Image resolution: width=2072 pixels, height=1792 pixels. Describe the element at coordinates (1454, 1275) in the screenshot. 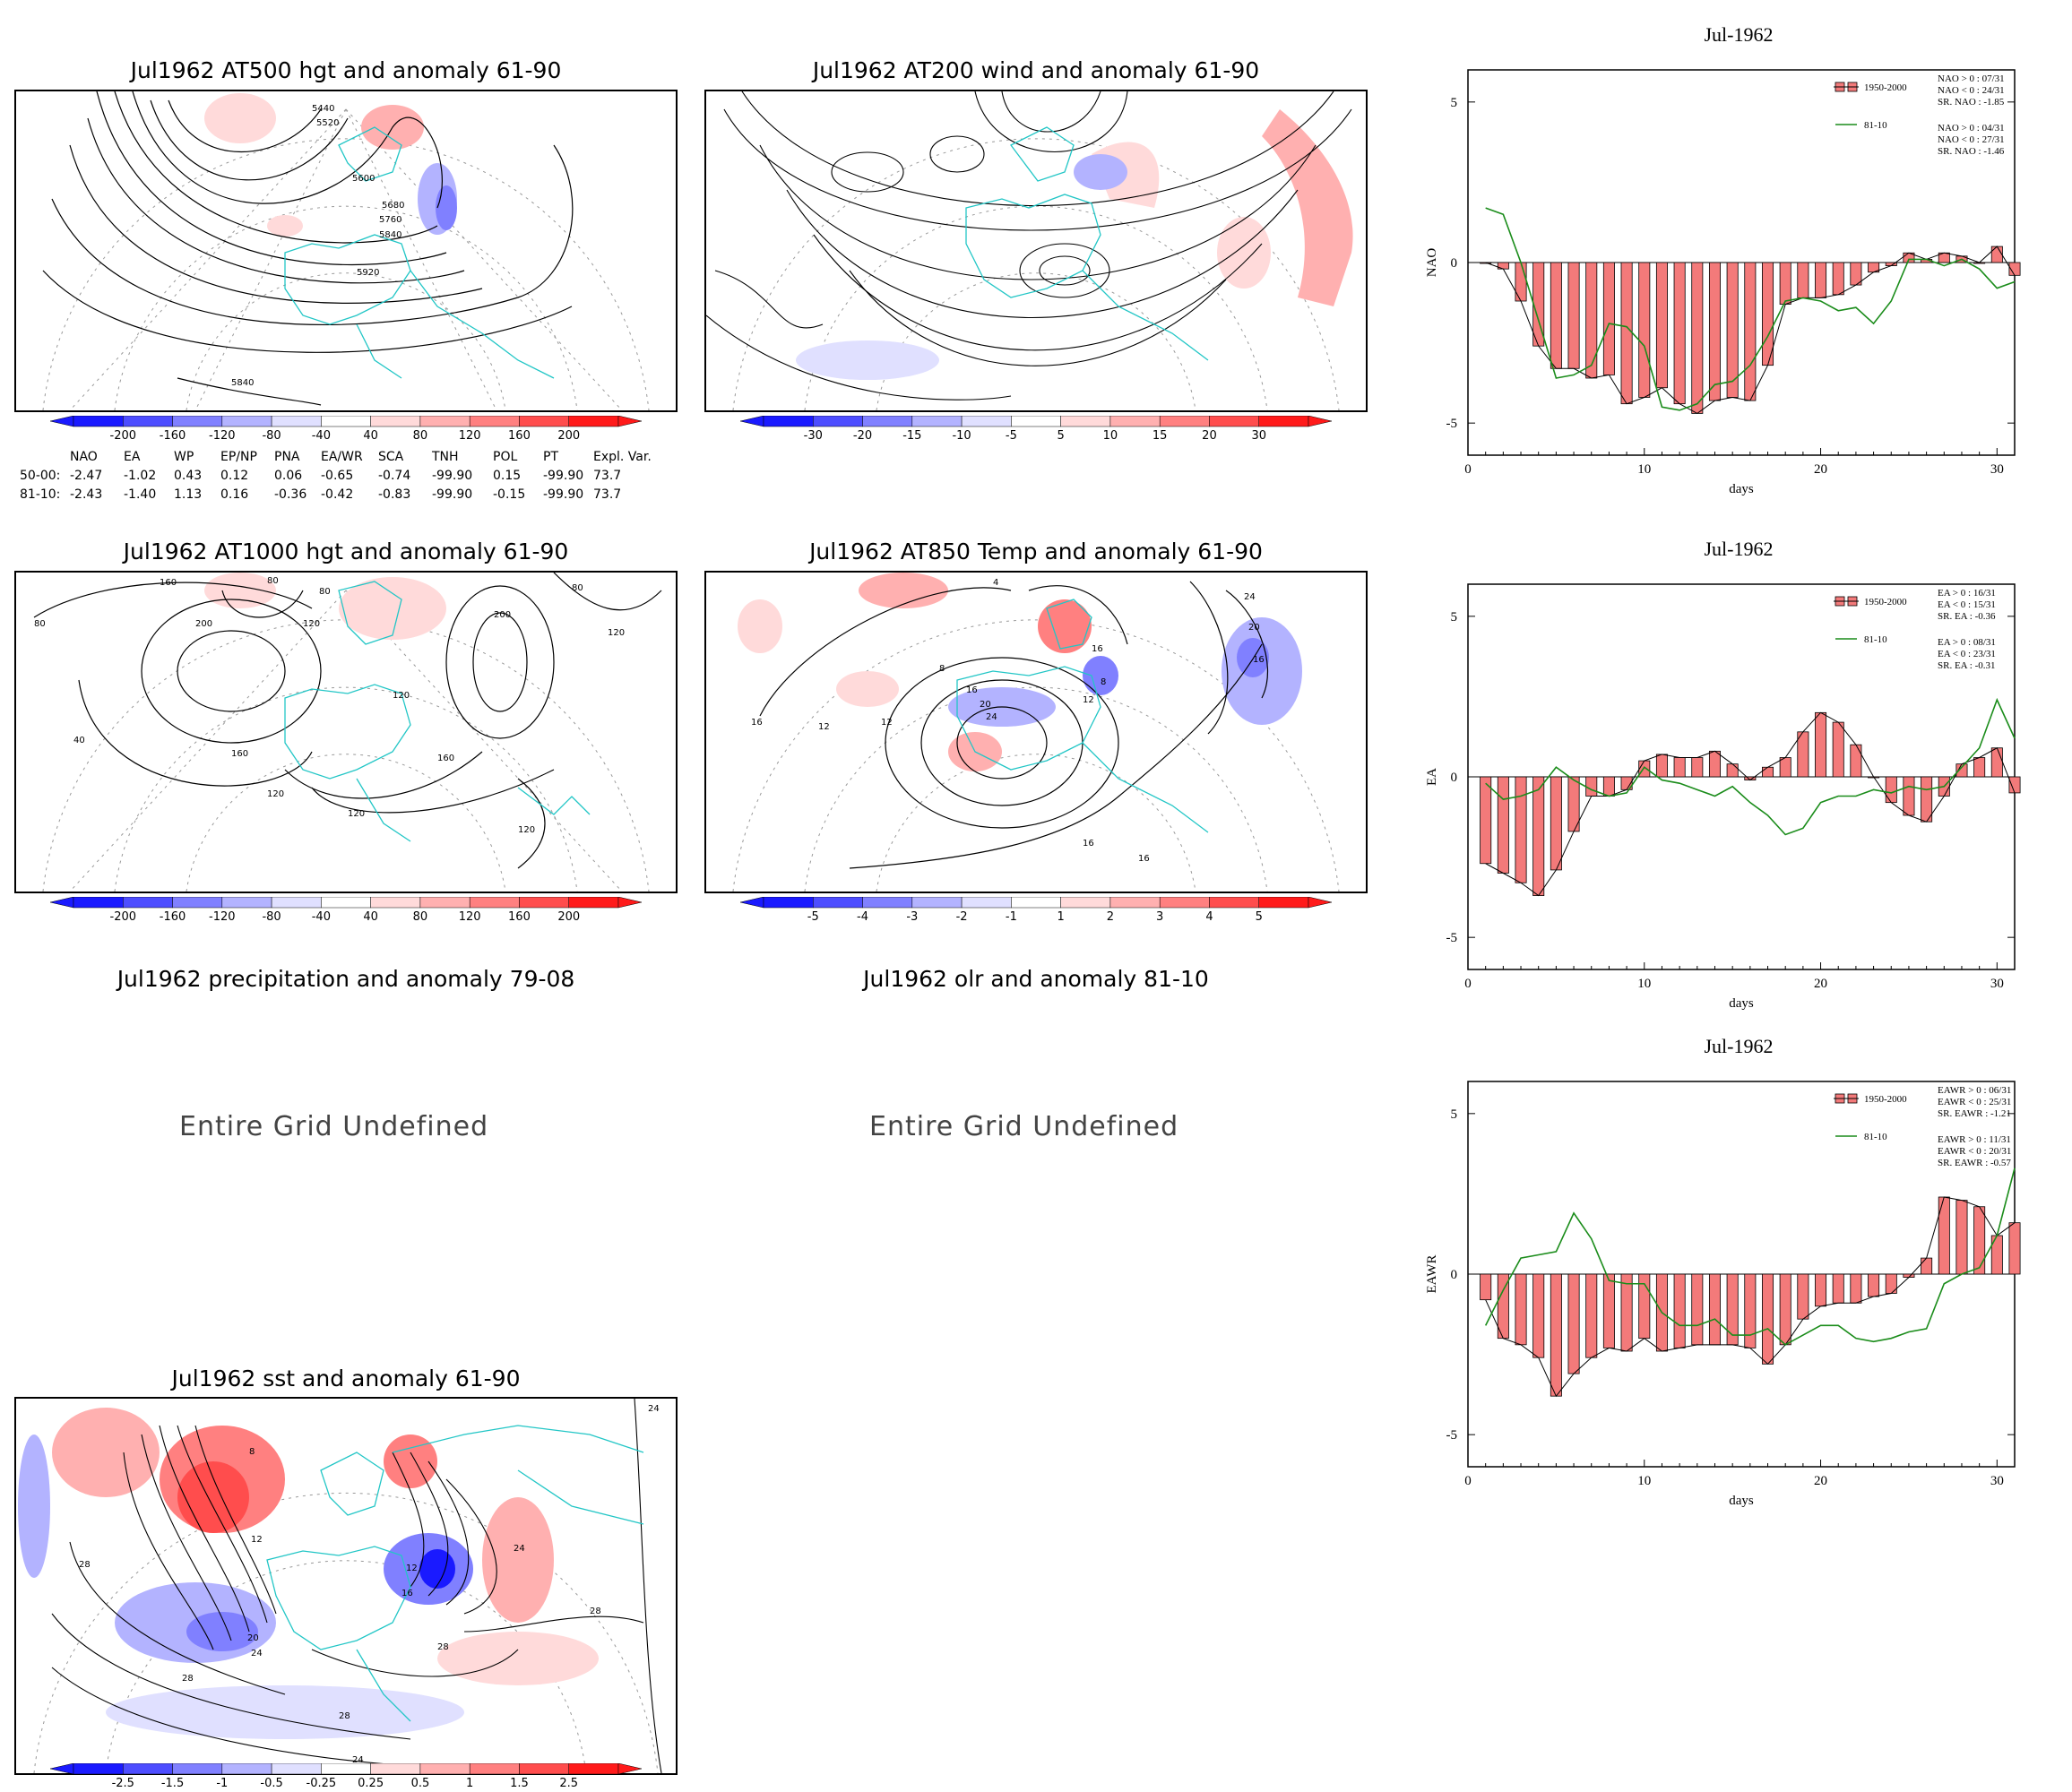

I see `y-tick-label: 0` at that location.